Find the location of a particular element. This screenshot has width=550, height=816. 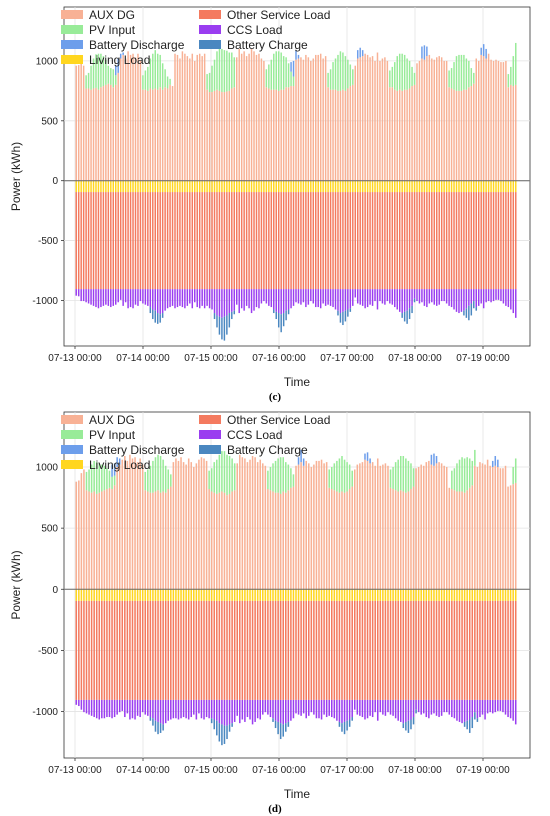

bar-battery-charge is located at coordinates (406, 726).